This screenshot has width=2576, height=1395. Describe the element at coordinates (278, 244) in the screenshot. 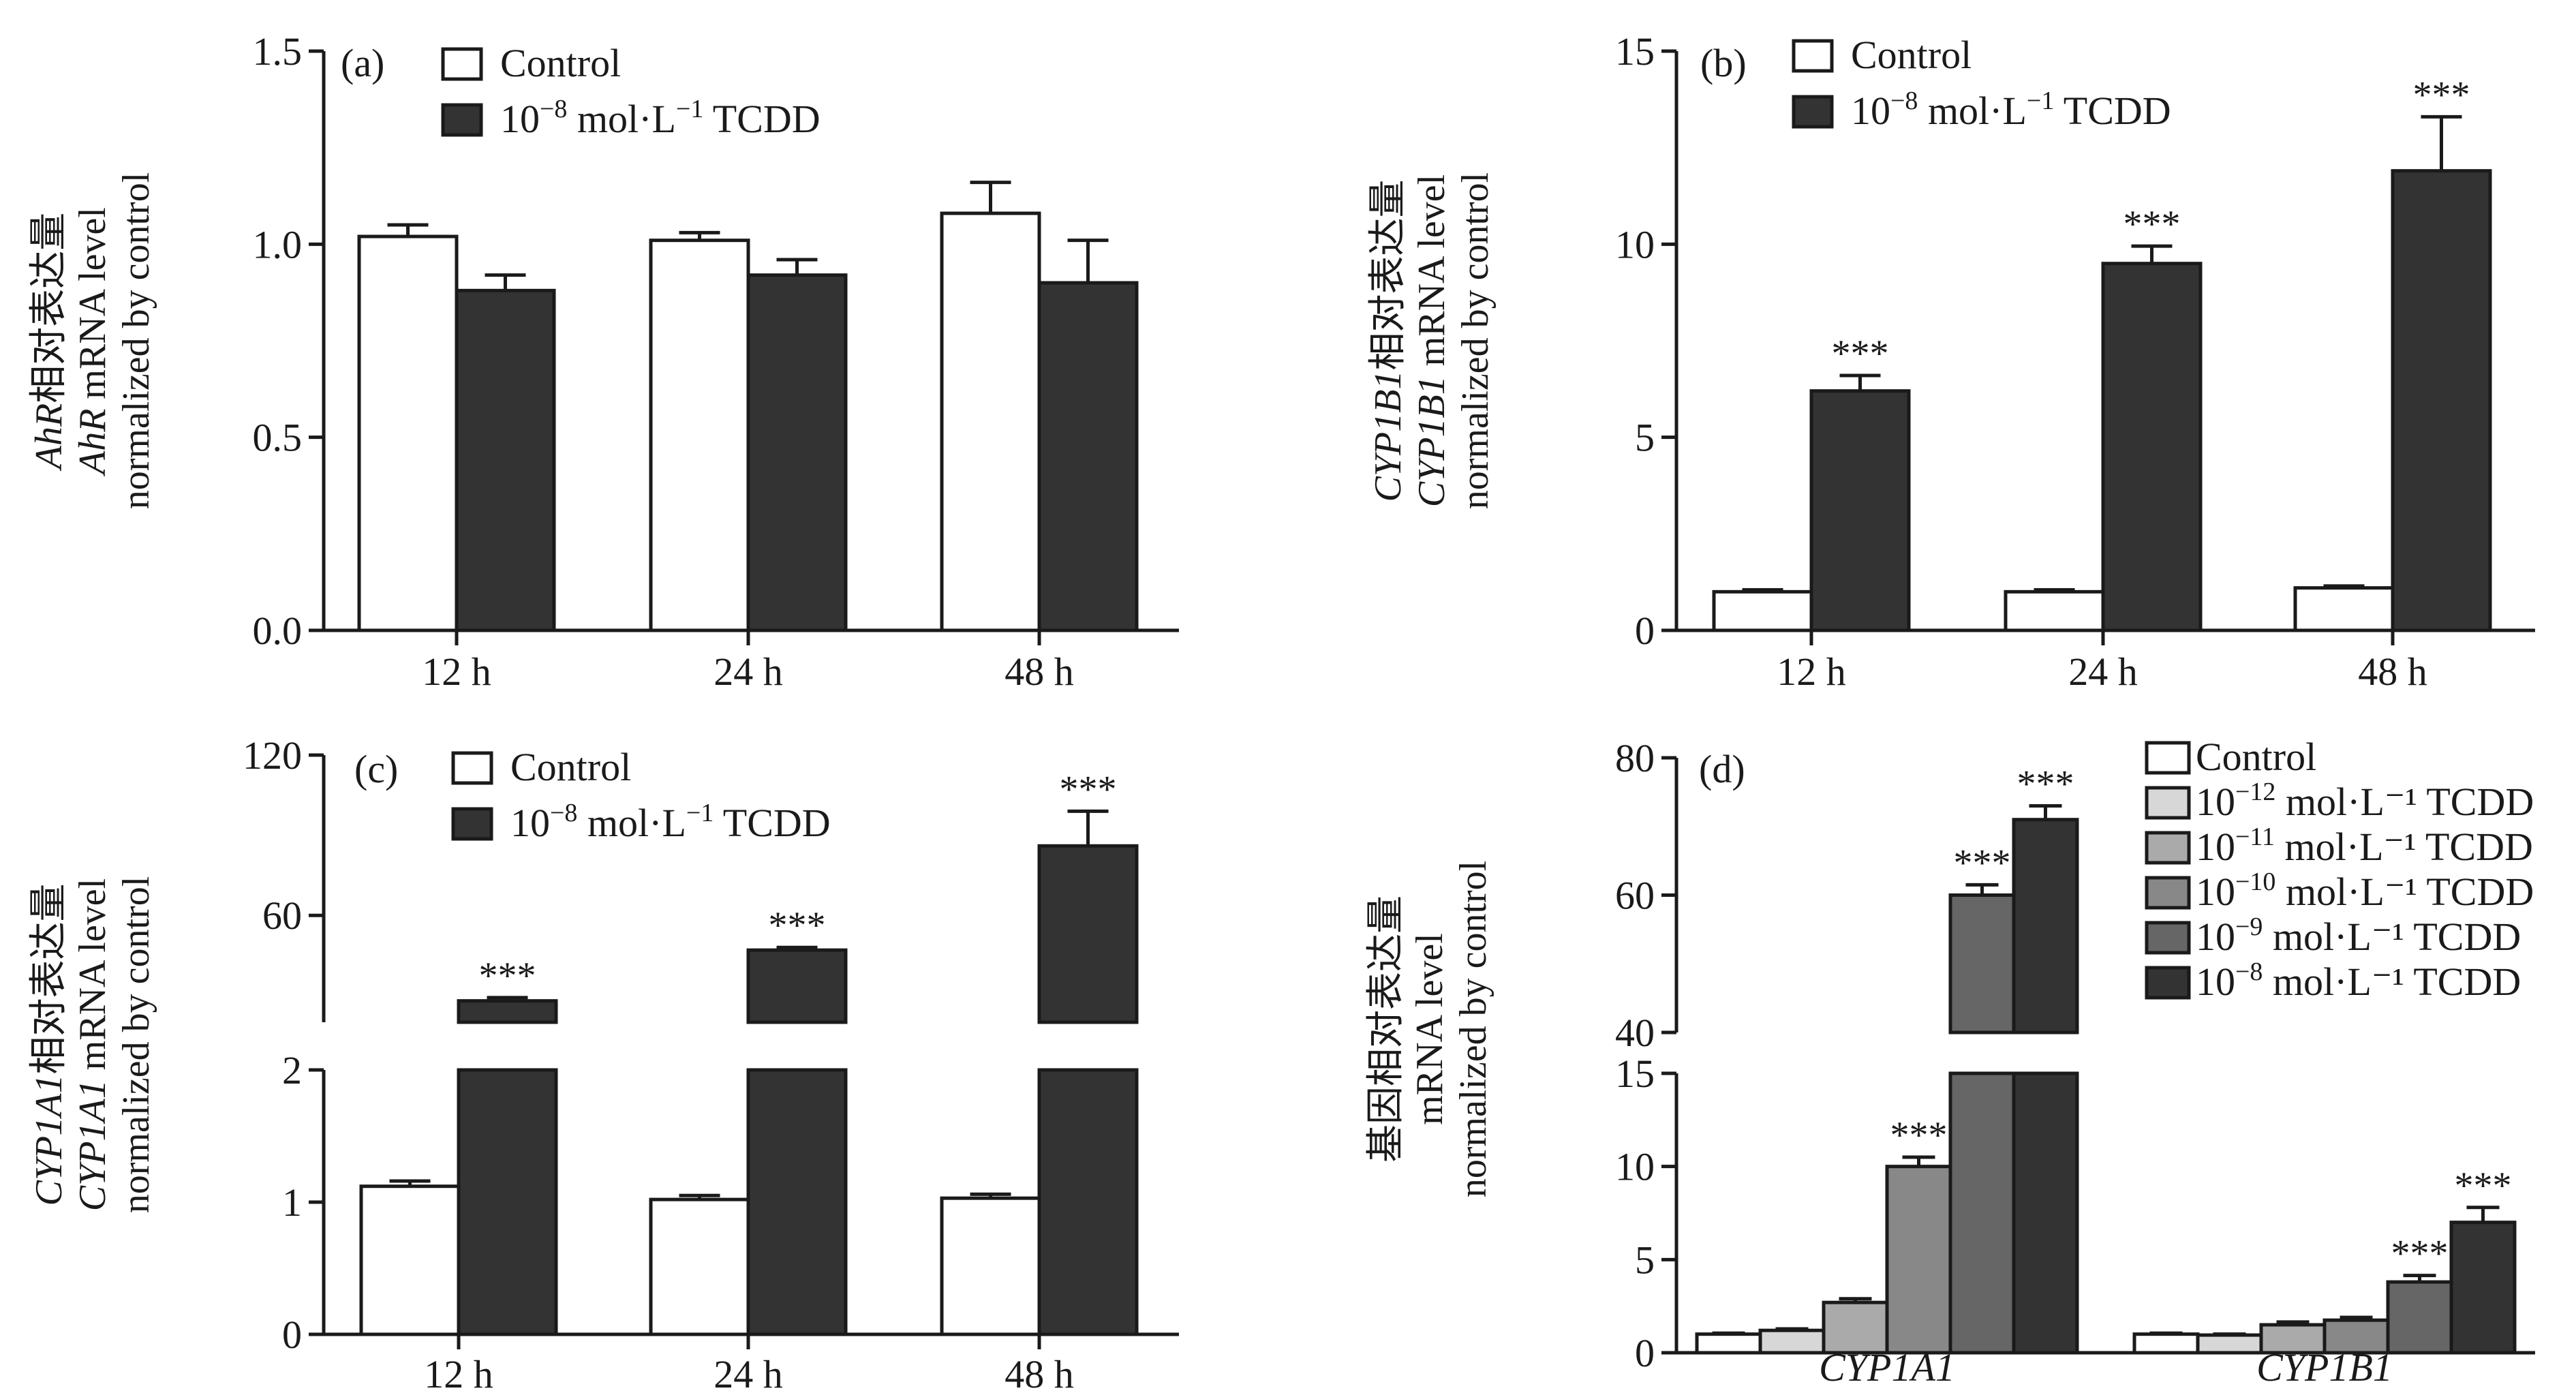

I see `y-tick-label: 1.0` at that location.